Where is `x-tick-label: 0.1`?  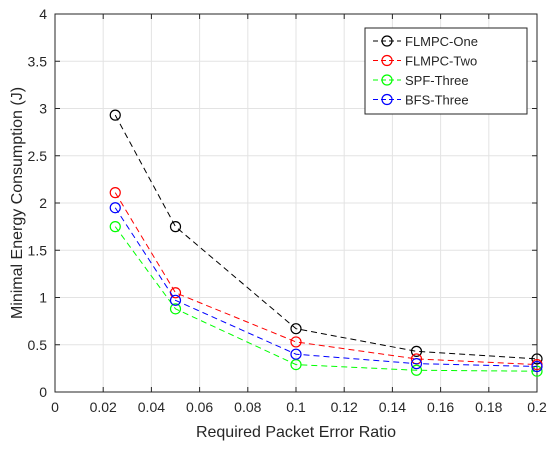
x-tick-label: 0.1 is located at coordinates (296, 407).